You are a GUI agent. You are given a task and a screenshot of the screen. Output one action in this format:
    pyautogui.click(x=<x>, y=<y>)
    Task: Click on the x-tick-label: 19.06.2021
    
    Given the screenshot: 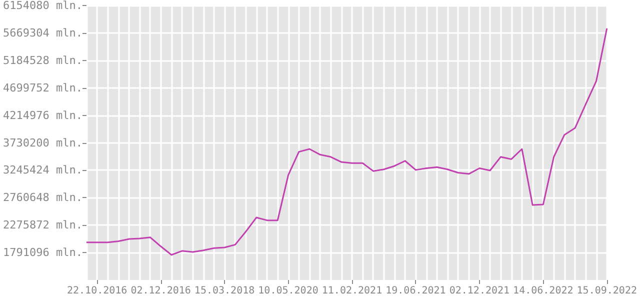 What is the action you would take?
    pyautogui.click(x=416, y=291)
    